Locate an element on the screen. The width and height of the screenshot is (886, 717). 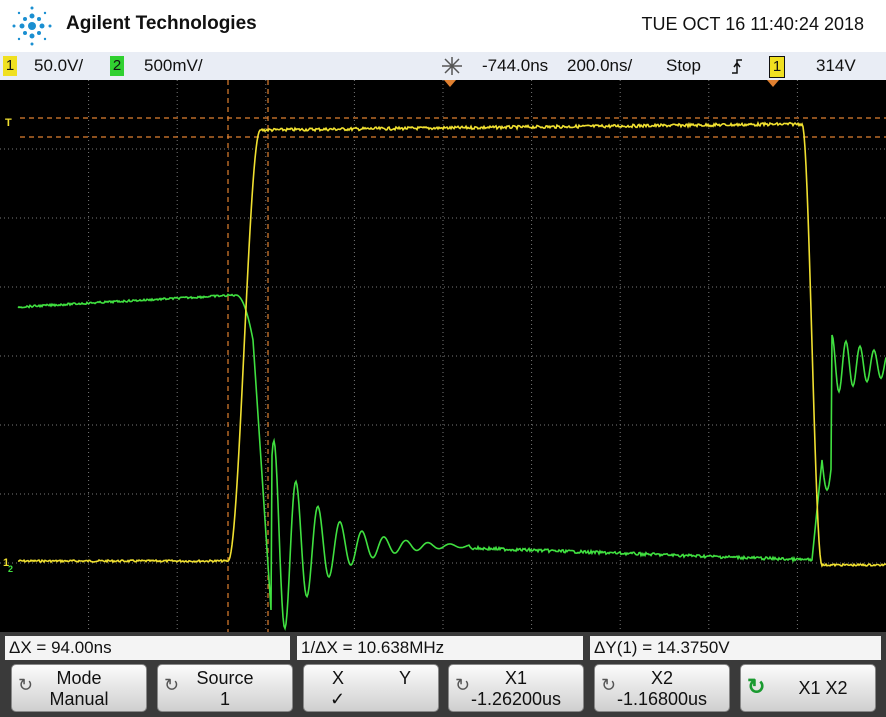
trigger-source: 1 is located at coordinates (777, 67).